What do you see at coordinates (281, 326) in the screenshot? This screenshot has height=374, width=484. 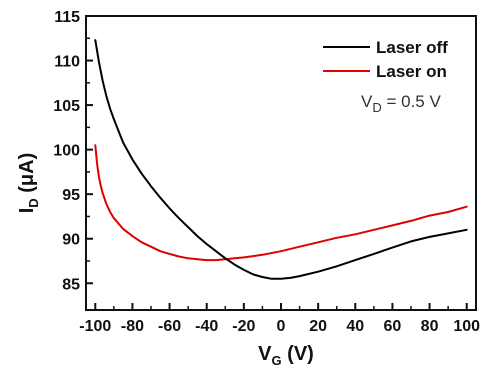 I see `x-tick-label: 0` at bounding box center [281, 326].